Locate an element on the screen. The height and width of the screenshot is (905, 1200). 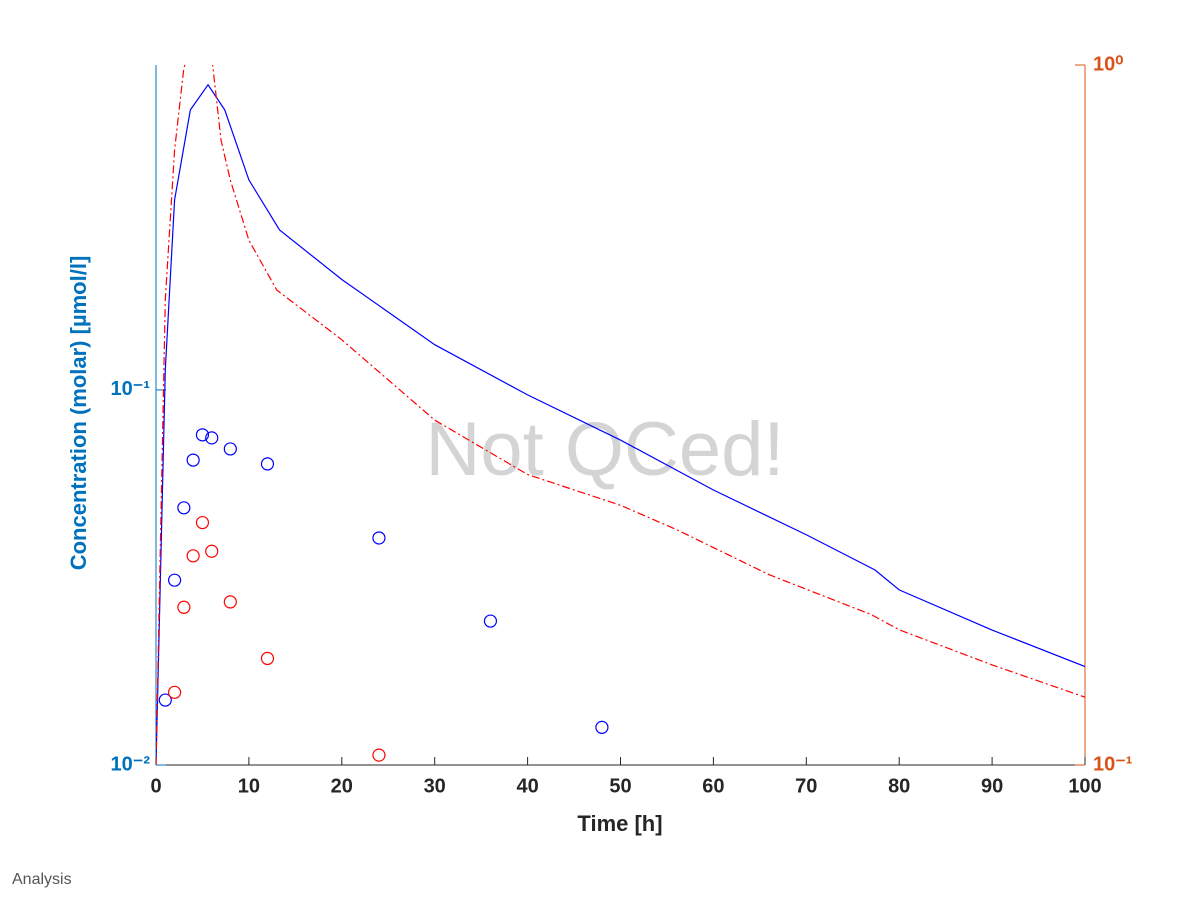
footer: Analysis is located at coordinates (42, 879).